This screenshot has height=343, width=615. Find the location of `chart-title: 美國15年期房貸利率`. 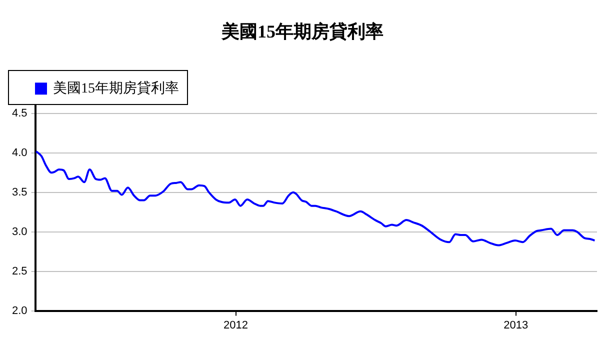

chart-title: 美國15年期房貸利率 is located at coordinates (302, 31).